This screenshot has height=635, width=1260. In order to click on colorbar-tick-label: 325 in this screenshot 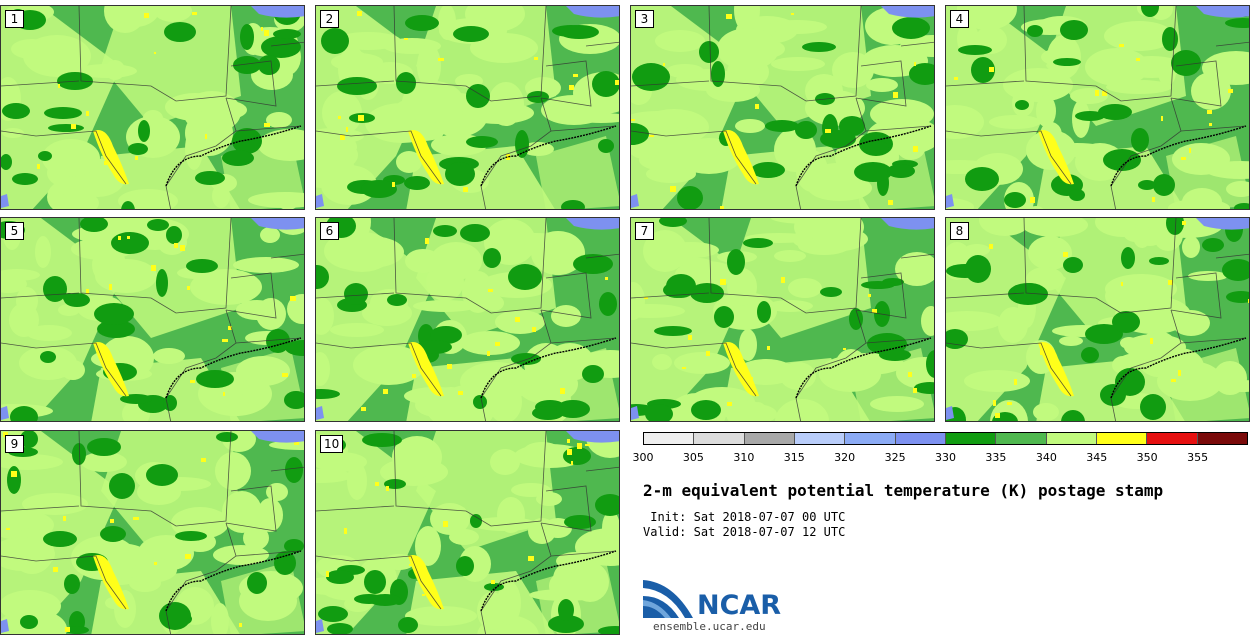, I will do `click(895, 457)`.